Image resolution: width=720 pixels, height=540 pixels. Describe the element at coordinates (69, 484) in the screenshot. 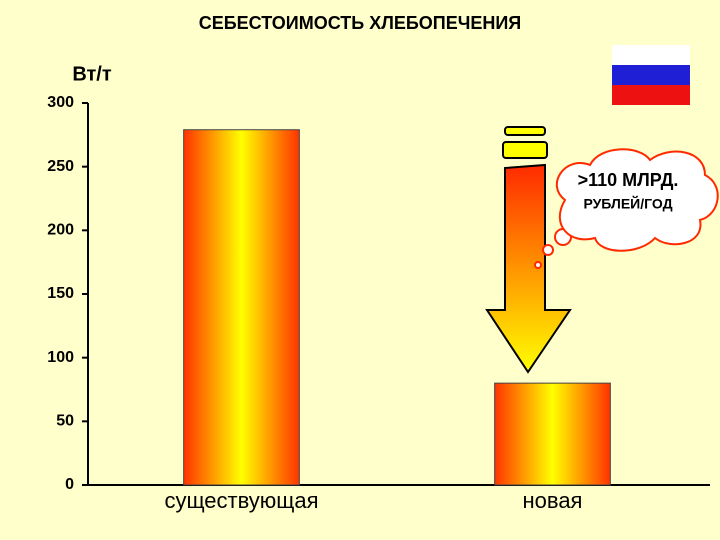

I see `y-tick-label: 0` at that location.